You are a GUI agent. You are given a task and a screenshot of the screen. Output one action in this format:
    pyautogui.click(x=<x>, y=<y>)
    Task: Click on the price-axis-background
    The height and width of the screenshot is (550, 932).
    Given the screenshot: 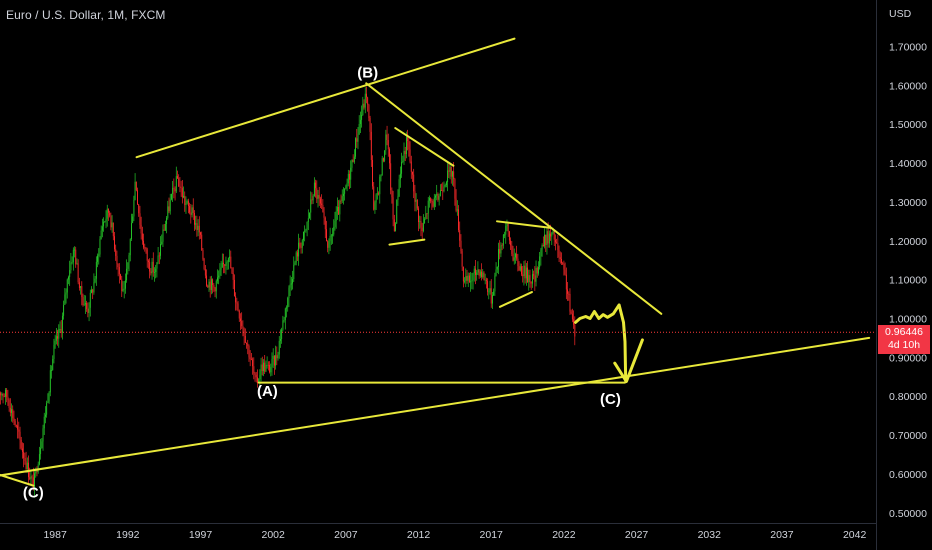 What is the action you would take?
    pyautogui.click(x=904, y=275)
    